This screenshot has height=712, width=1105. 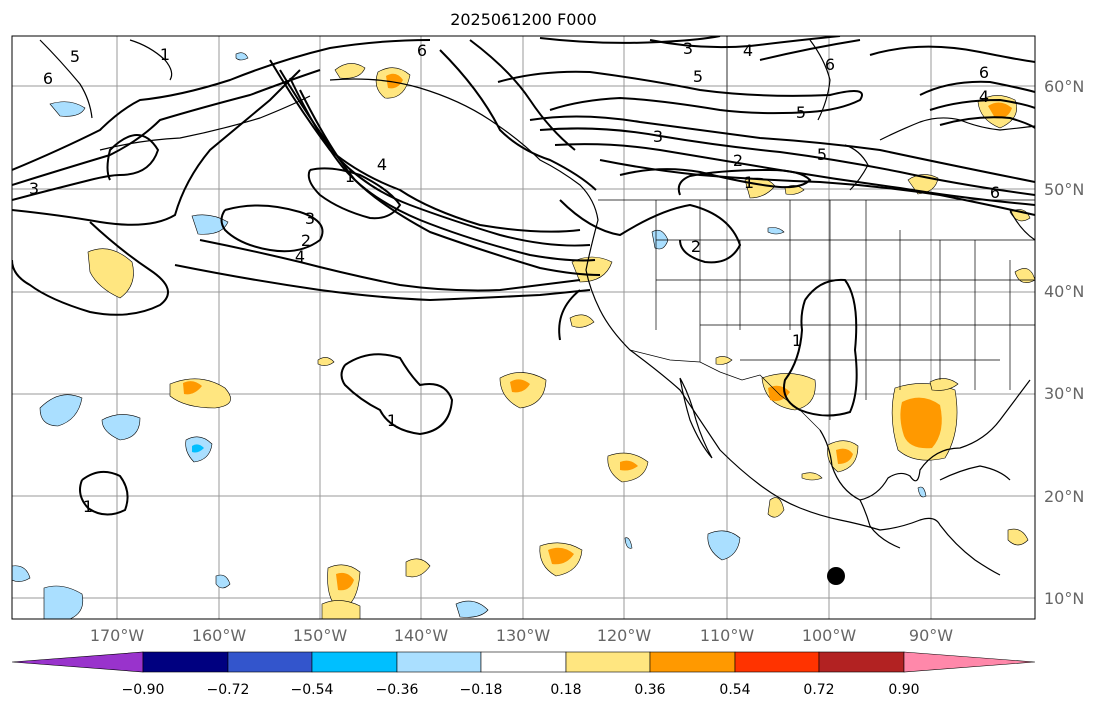 I want to click on colorbar-tick-label: 0.36, so click(x=650, y=690).